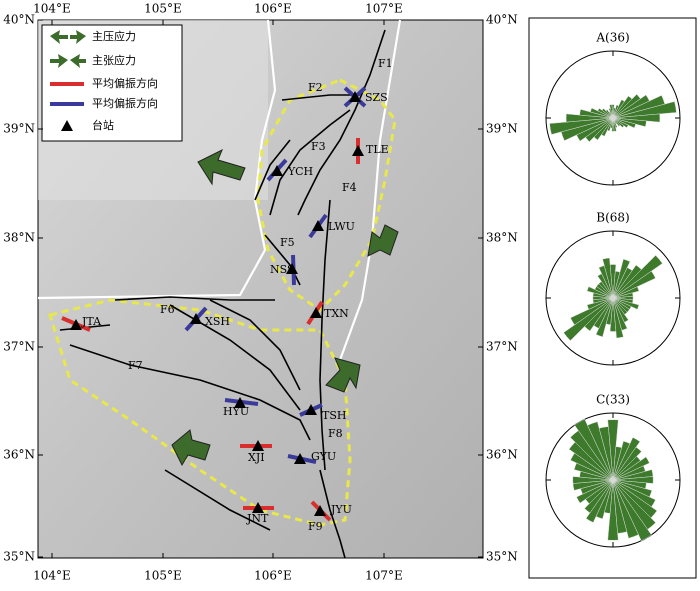 The height and width of the screenshot is (591, 700). Describe the element at coordinates (336, 313) in the screenshot. I see `station-label: TXN` at that location.